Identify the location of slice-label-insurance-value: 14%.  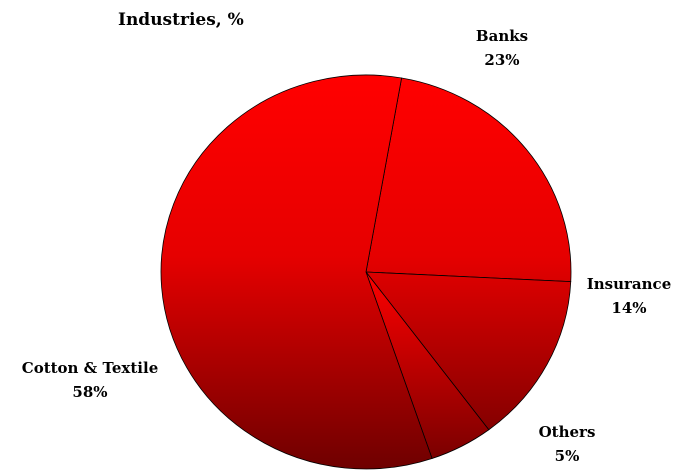
(629, 308).